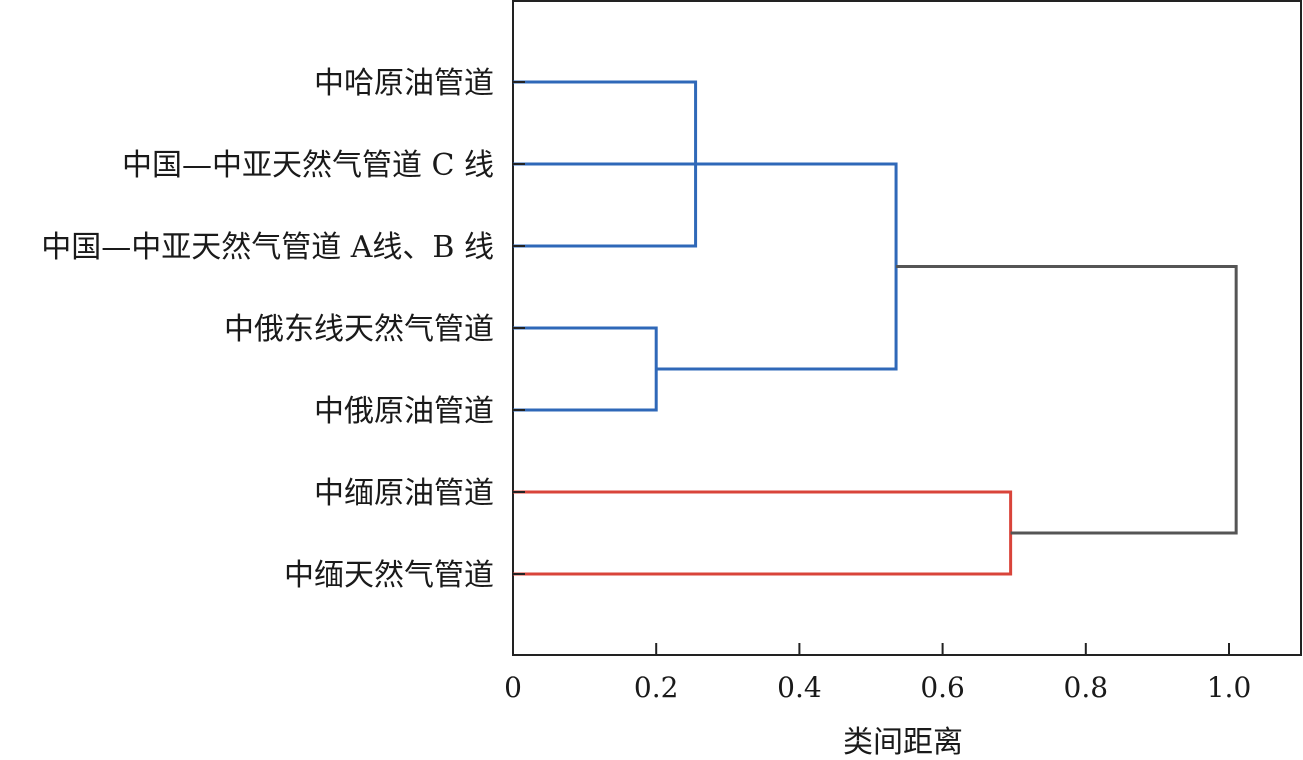 This screenshot has height=760, width=1303. What do you see at coordinates (389, 575) in the screenshot?
I see `leaf-label: 中缅天然气管道` at bounding box center [389, 575].